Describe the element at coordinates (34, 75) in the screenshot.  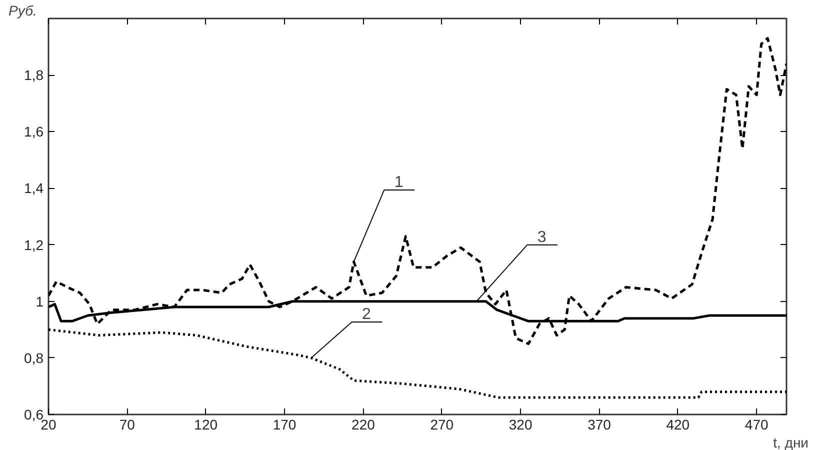
I see `y-tick-label: 1,8` at that location.